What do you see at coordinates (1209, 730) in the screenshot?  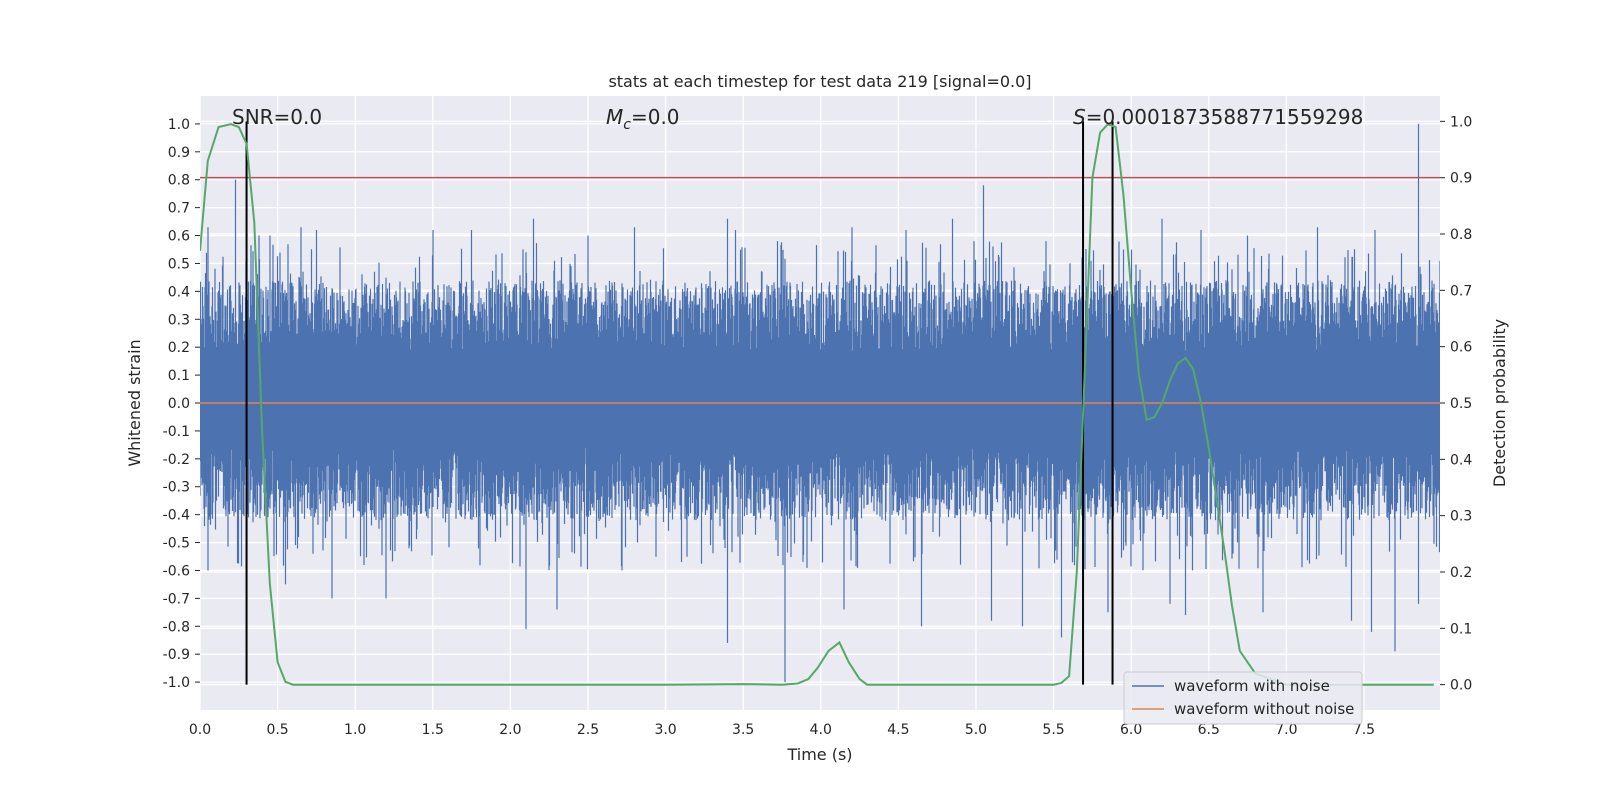 I see `x-tick-label: 6.5` at bounding box center [1209, 730].